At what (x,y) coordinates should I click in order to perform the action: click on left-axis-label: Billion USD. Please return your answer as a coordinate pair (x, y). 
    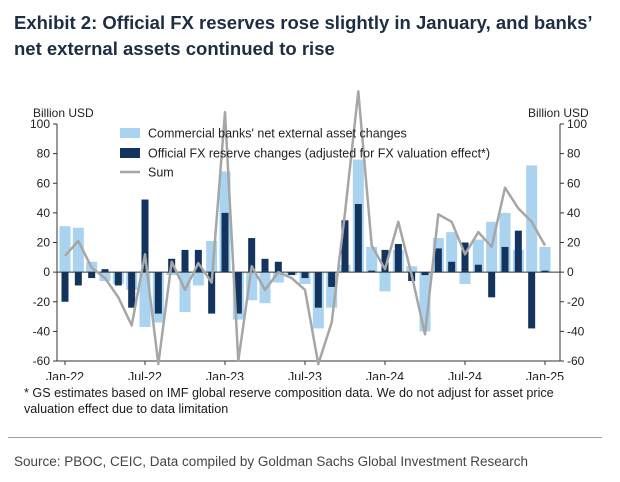
    Looking at the image, I should click on (63, 113).